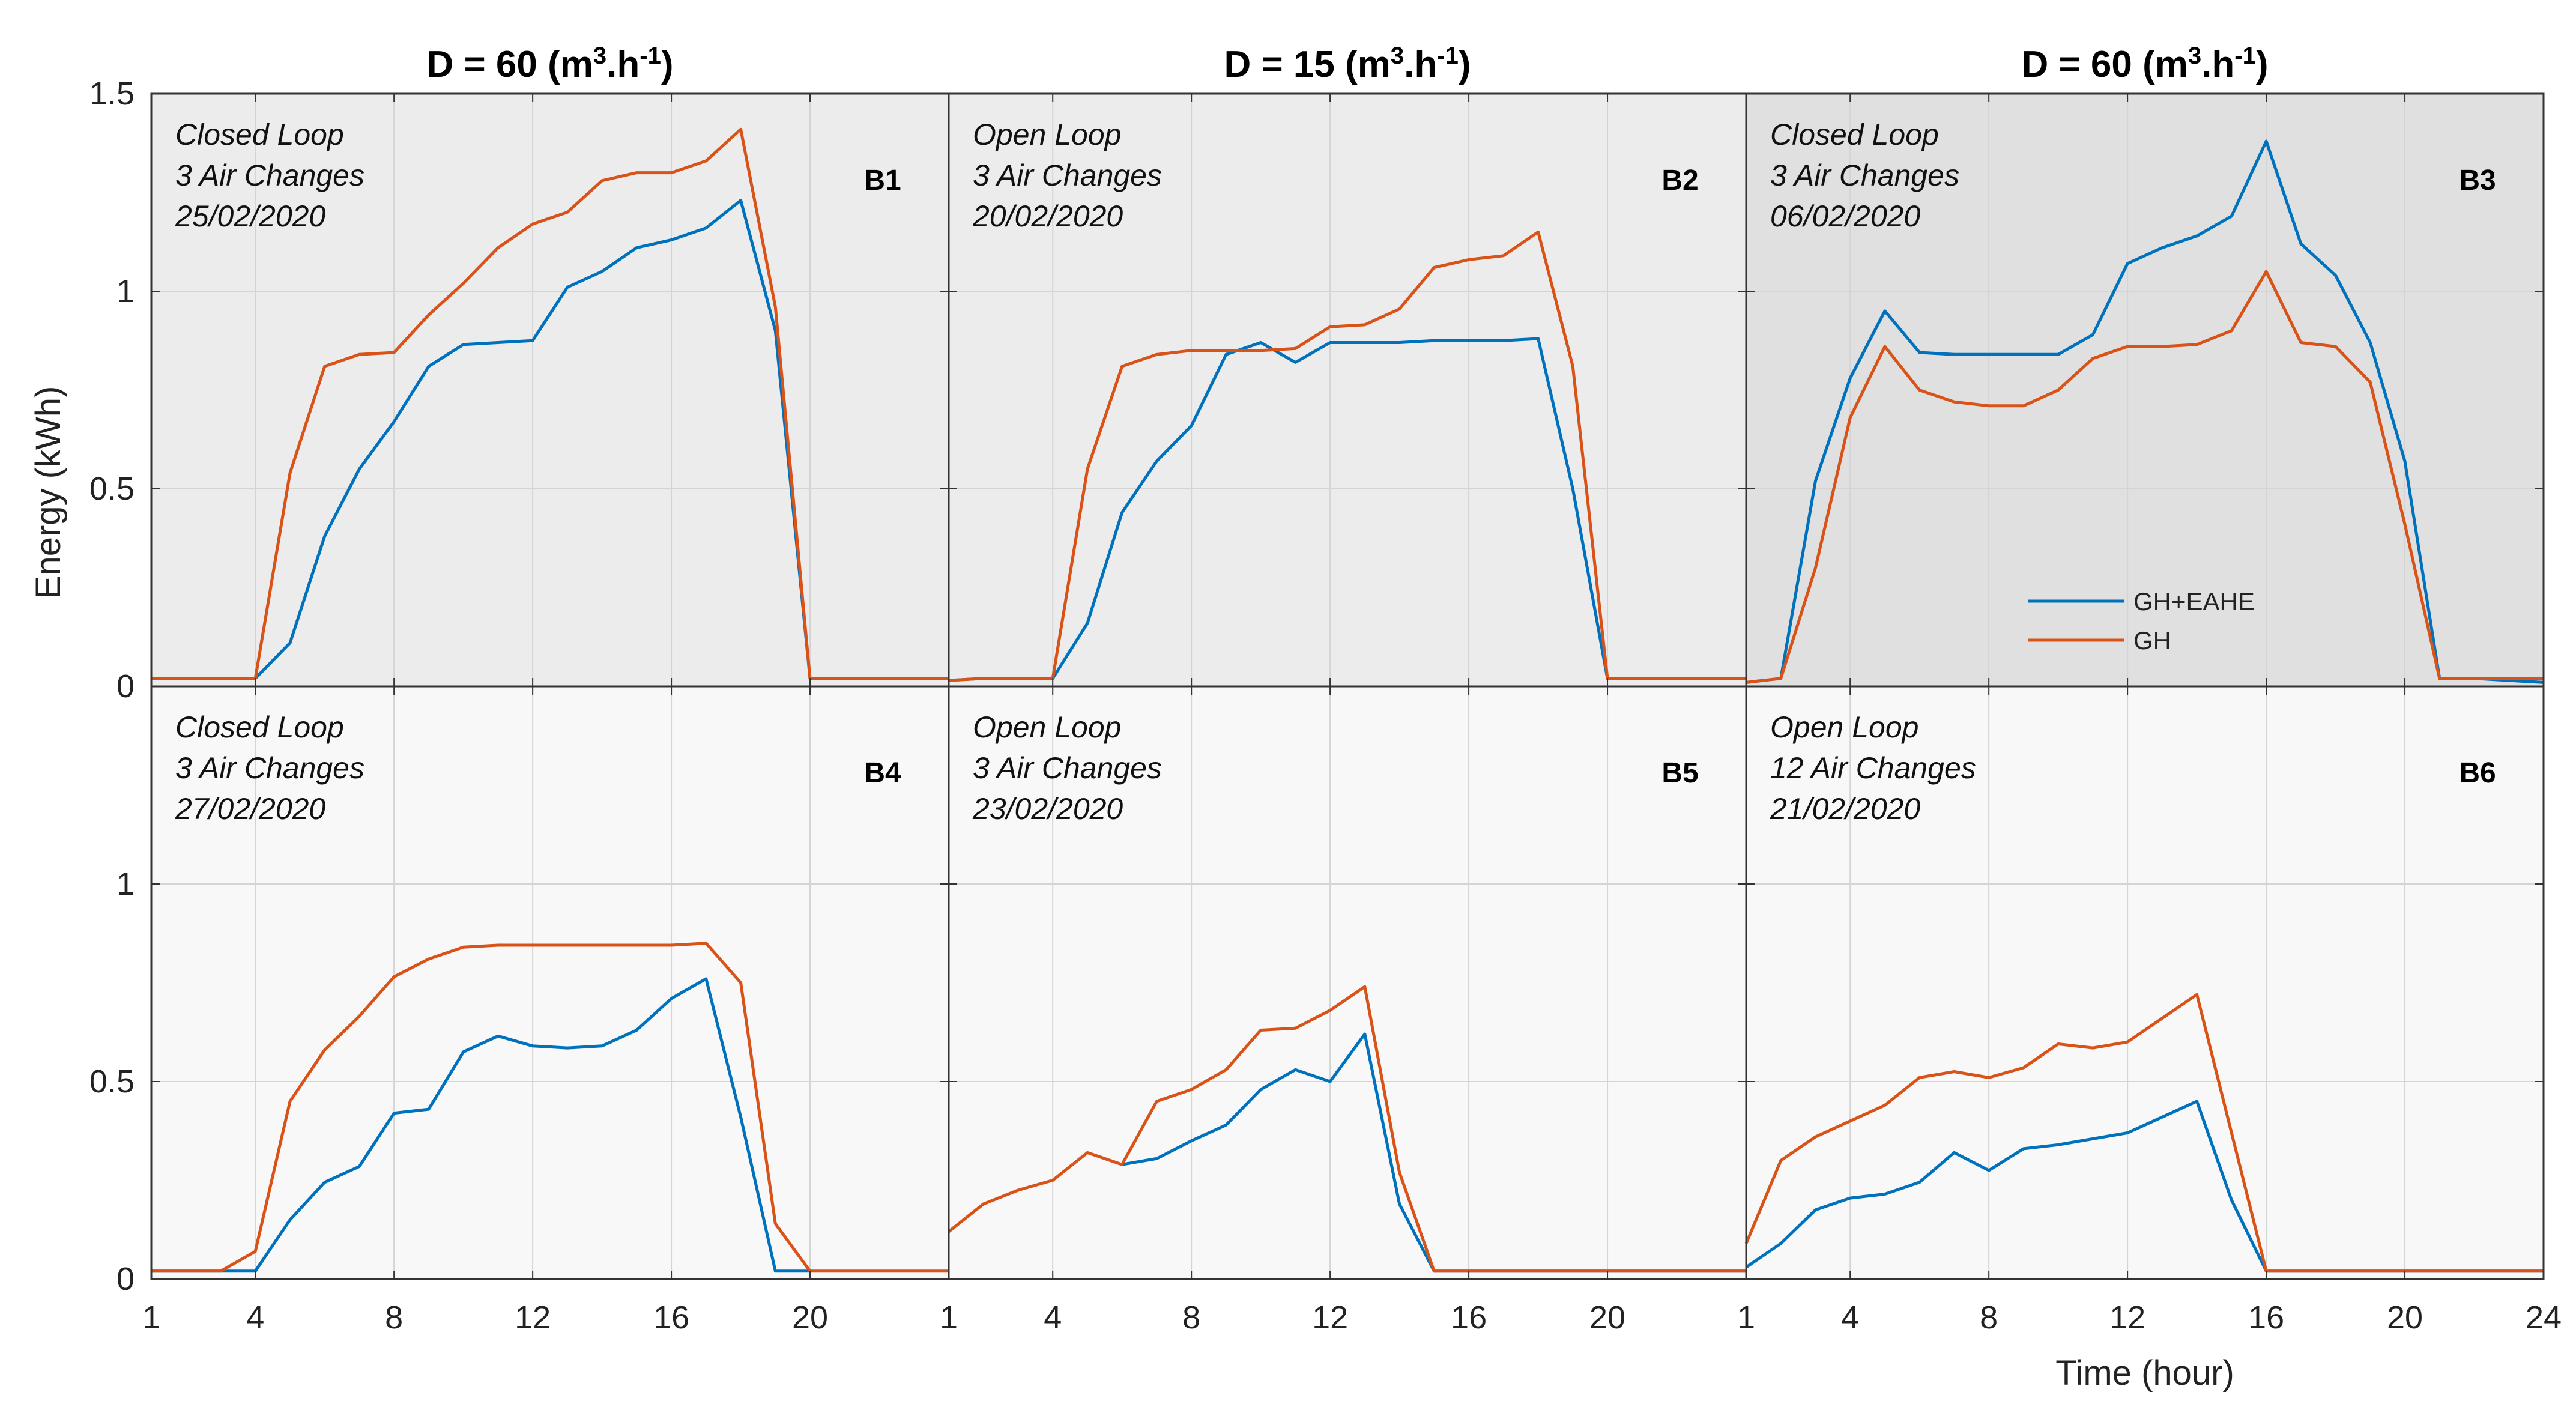 The width and height of the screenshot is (2576, 1410). I want to click on panel-label: B1, so click(882, 180).